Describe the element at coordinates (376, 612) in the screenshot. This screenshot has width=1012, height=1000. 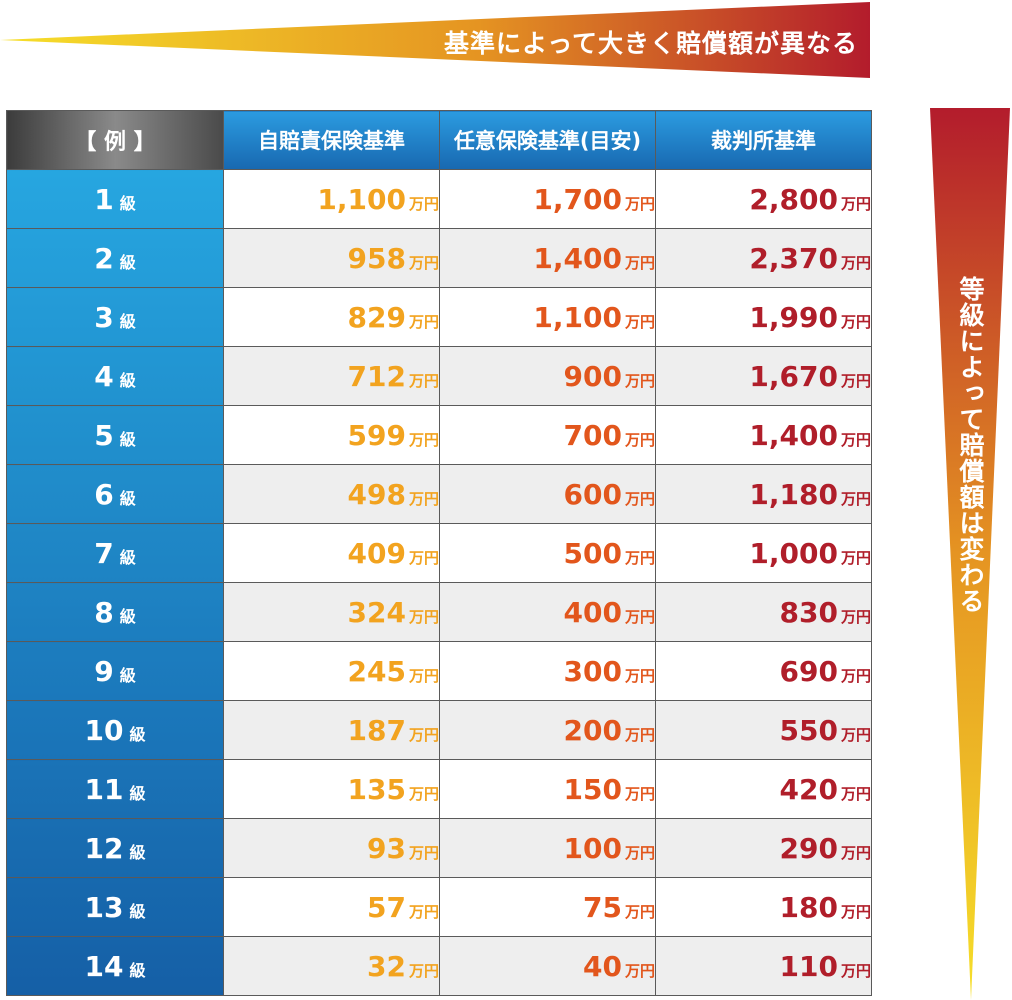
I see `jibaiseki-value: 324` at that location.